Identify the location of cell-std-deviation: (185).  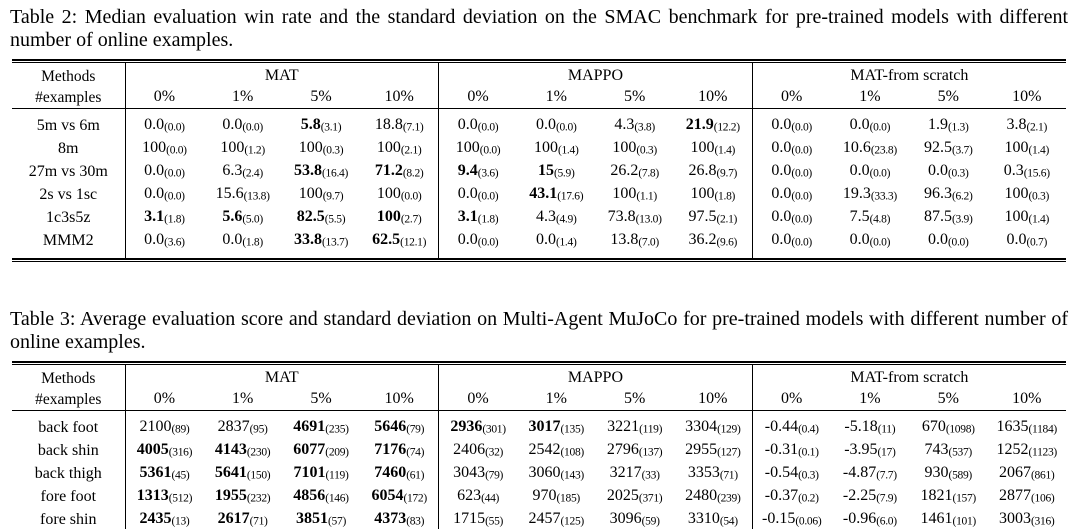
(568, 498).